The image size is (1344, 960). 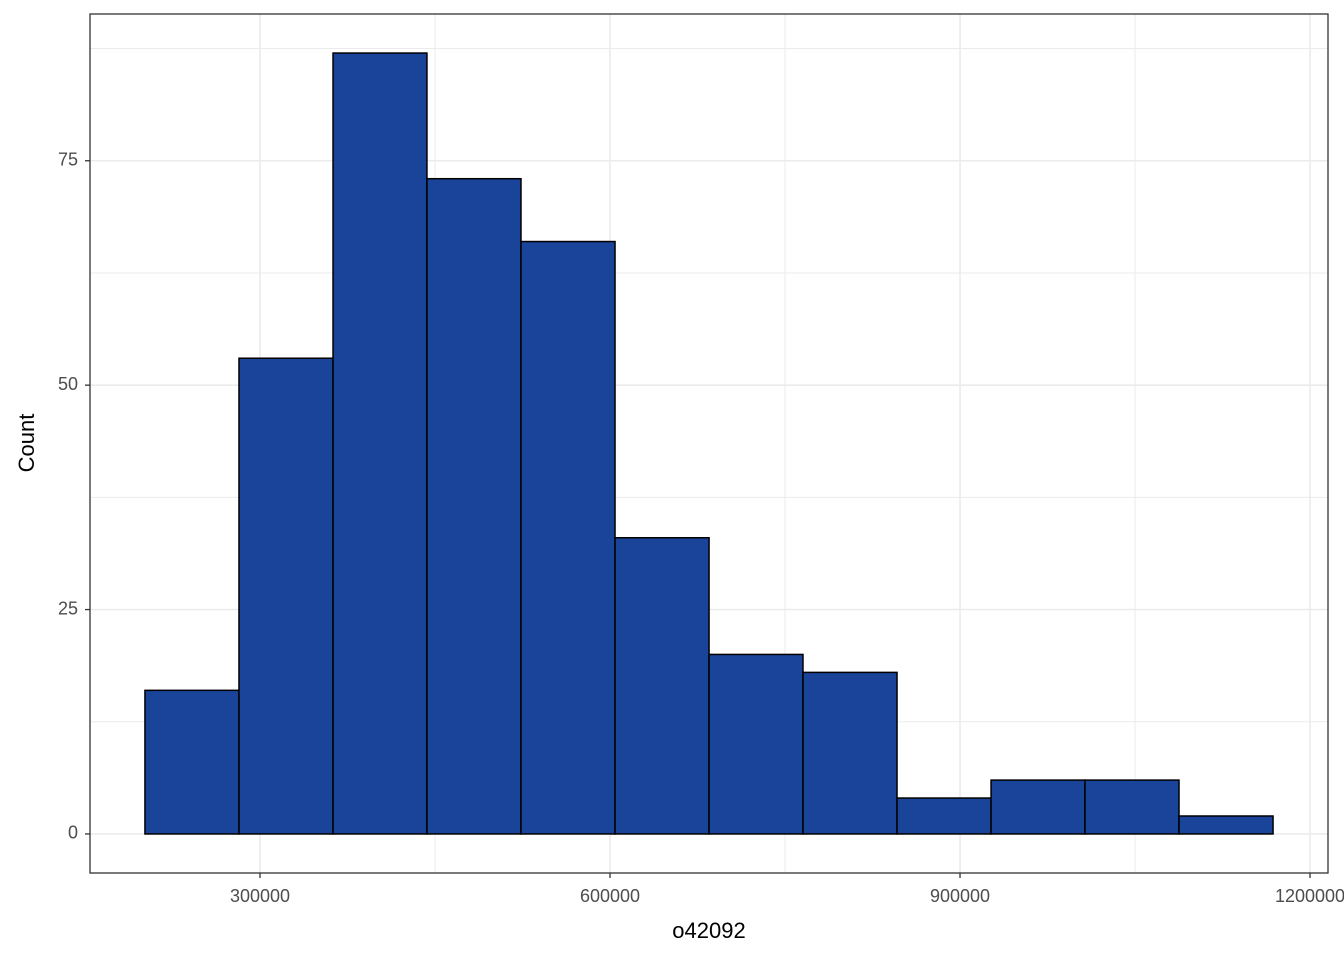 What do you see at coordinates (68, 608) in the screenshot?
I see `y-tick-label: 25` at bounding box center [68, 608].